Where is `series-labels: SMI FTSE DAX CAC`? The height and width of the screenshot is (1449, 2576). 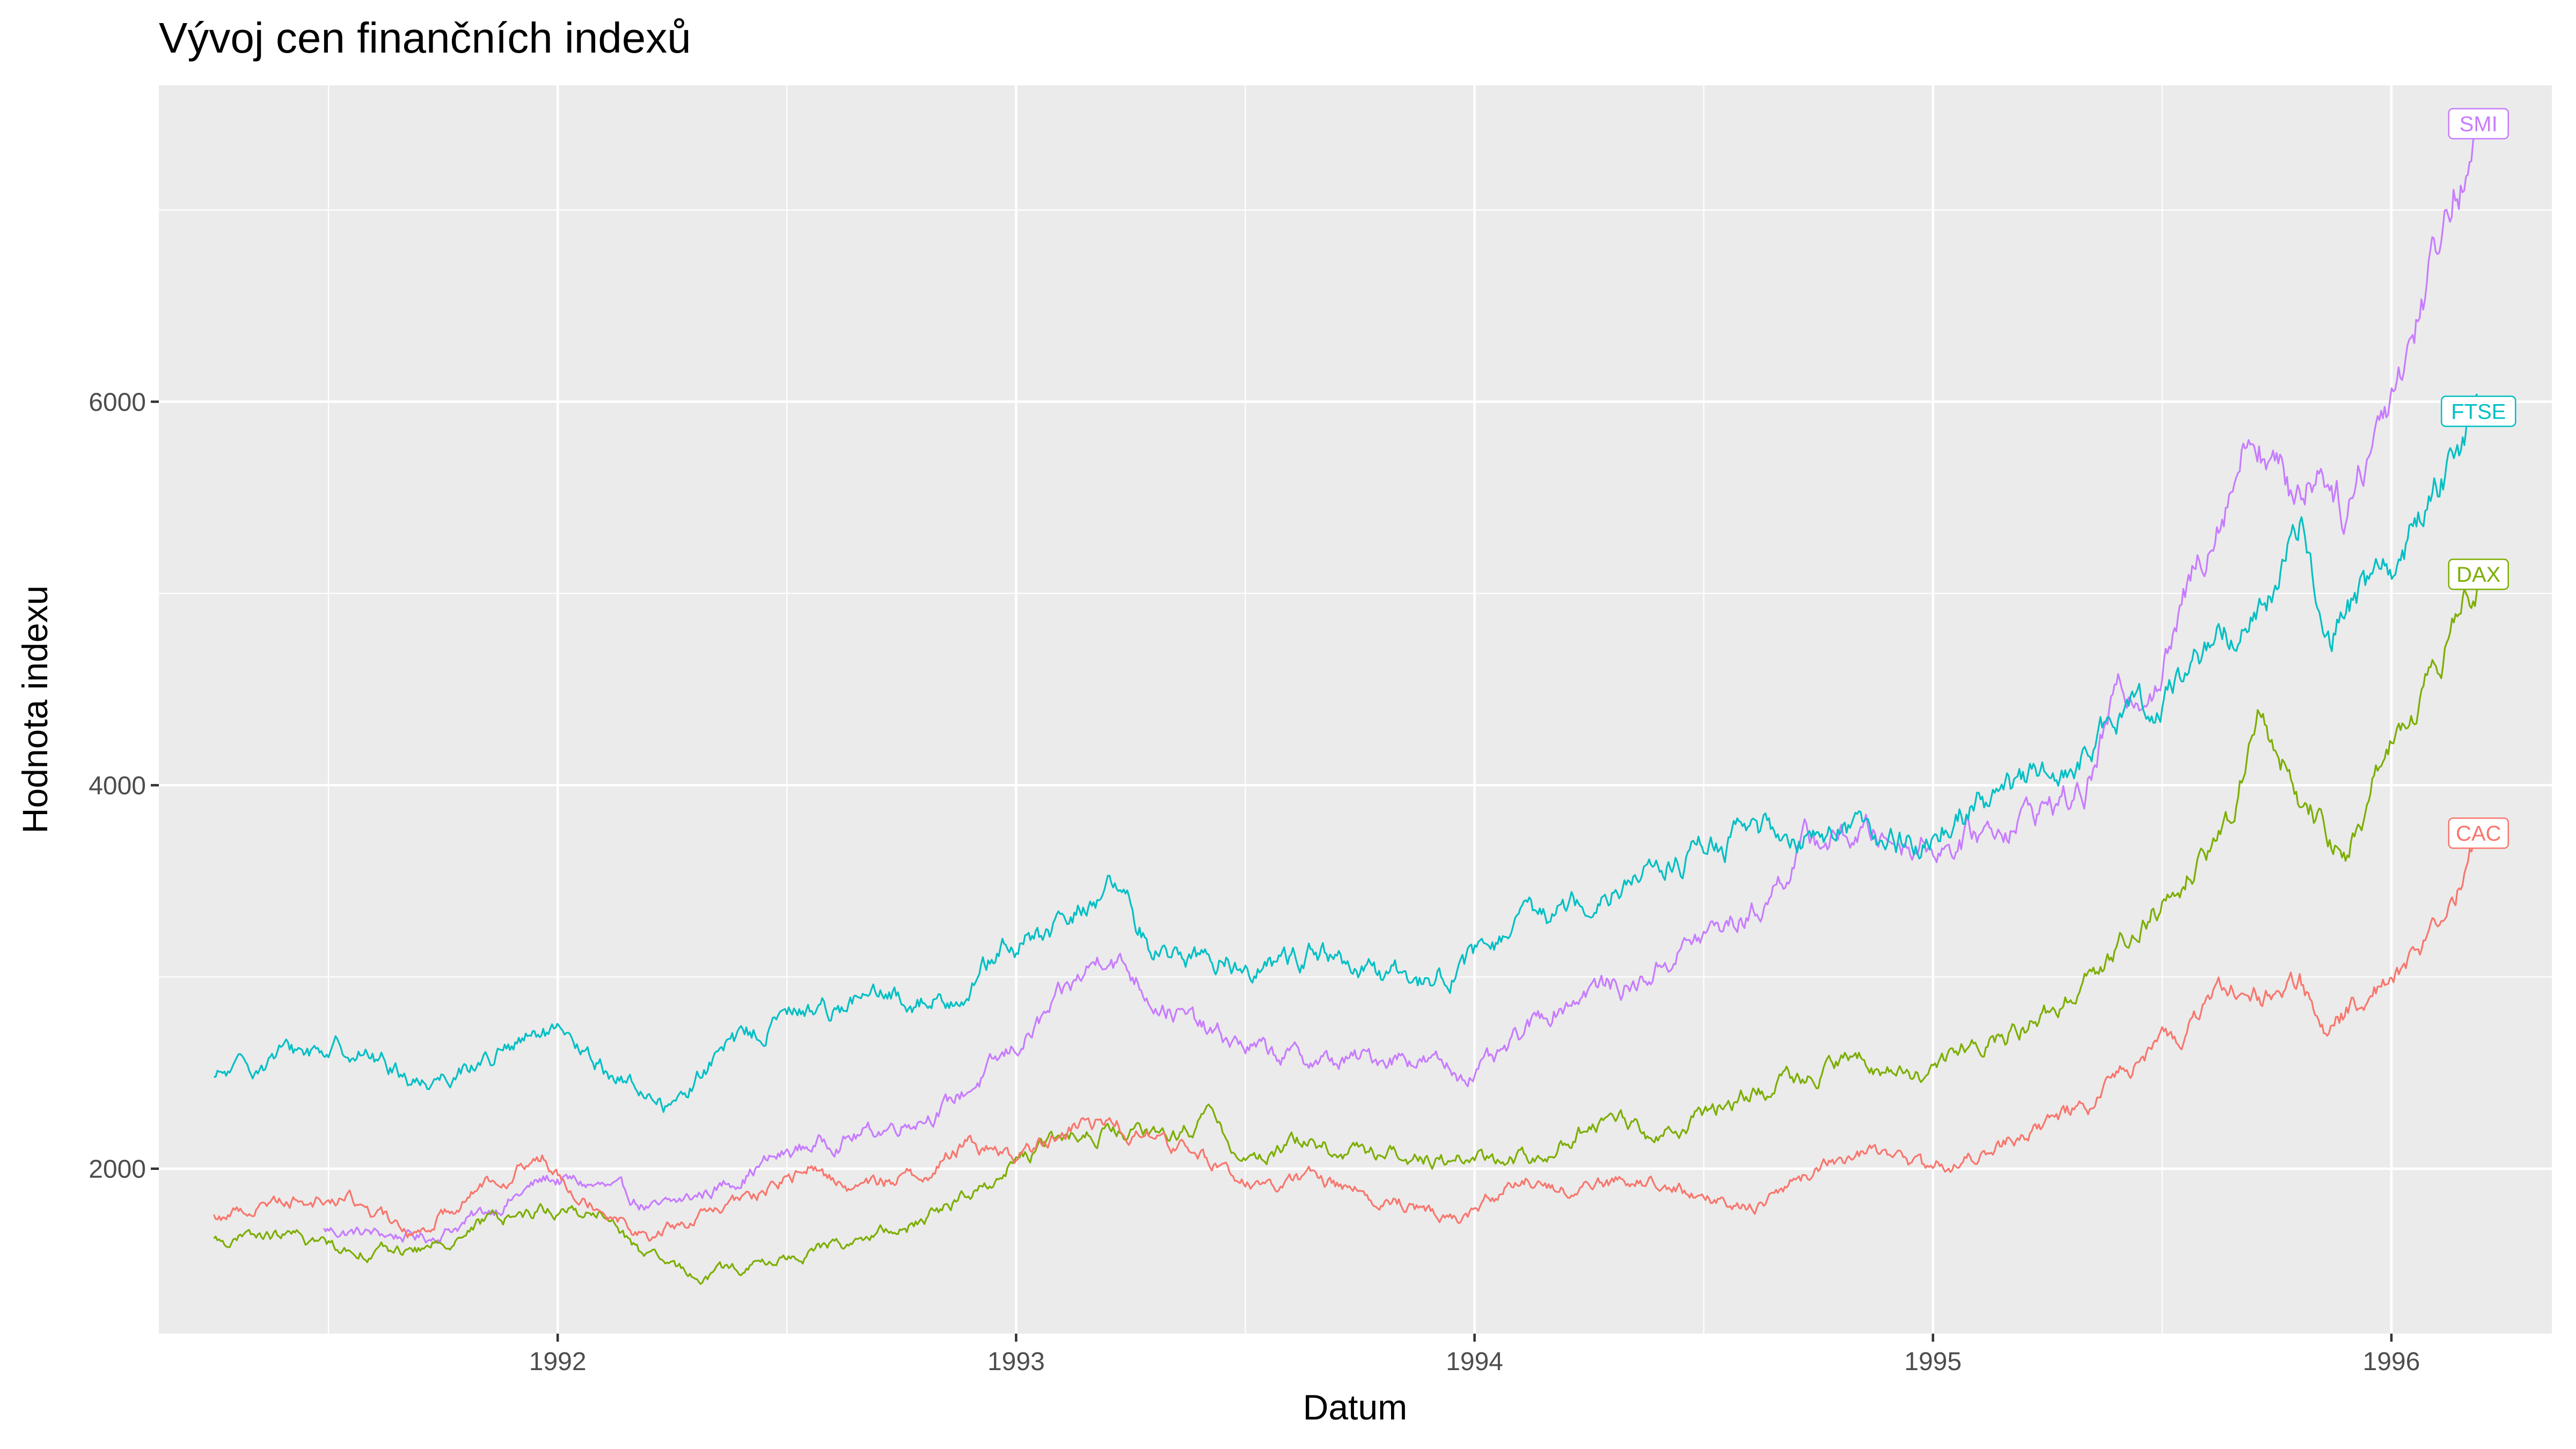
series-labels: SMI FTSE DAX CAC is located at coordinates (2478, 478).